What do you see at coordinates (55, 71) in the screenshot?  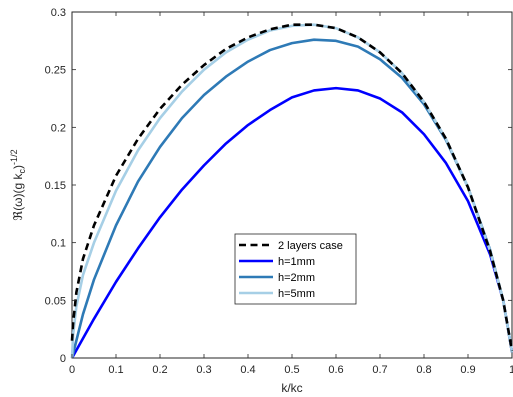 I see `y-tick-label: 0.25` at bounding box center [55, 71].